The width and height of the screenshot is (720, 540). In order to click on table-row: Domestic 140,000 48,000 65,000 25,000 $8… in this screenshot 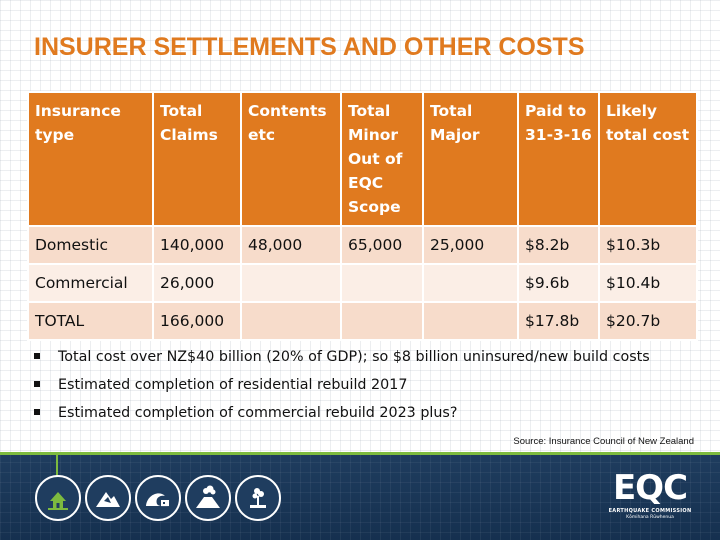, I will do `click(362, 245)`.